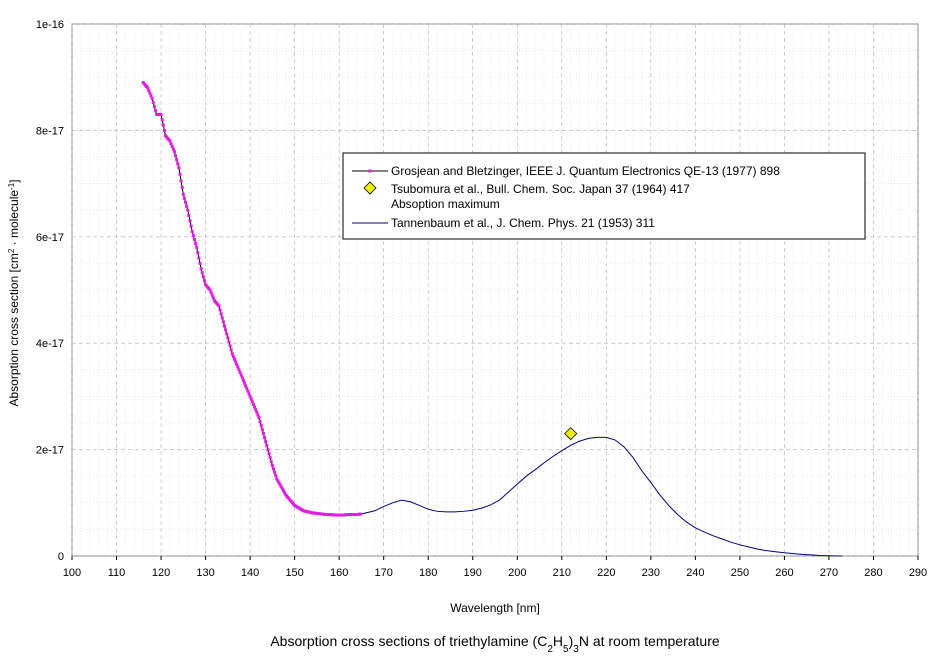 Image resolution: width=944 pixels, height=659 pixels. Describe the element at coordinates (562, 573) in the screenshot. I see `x-tick-label: 210` at that location.